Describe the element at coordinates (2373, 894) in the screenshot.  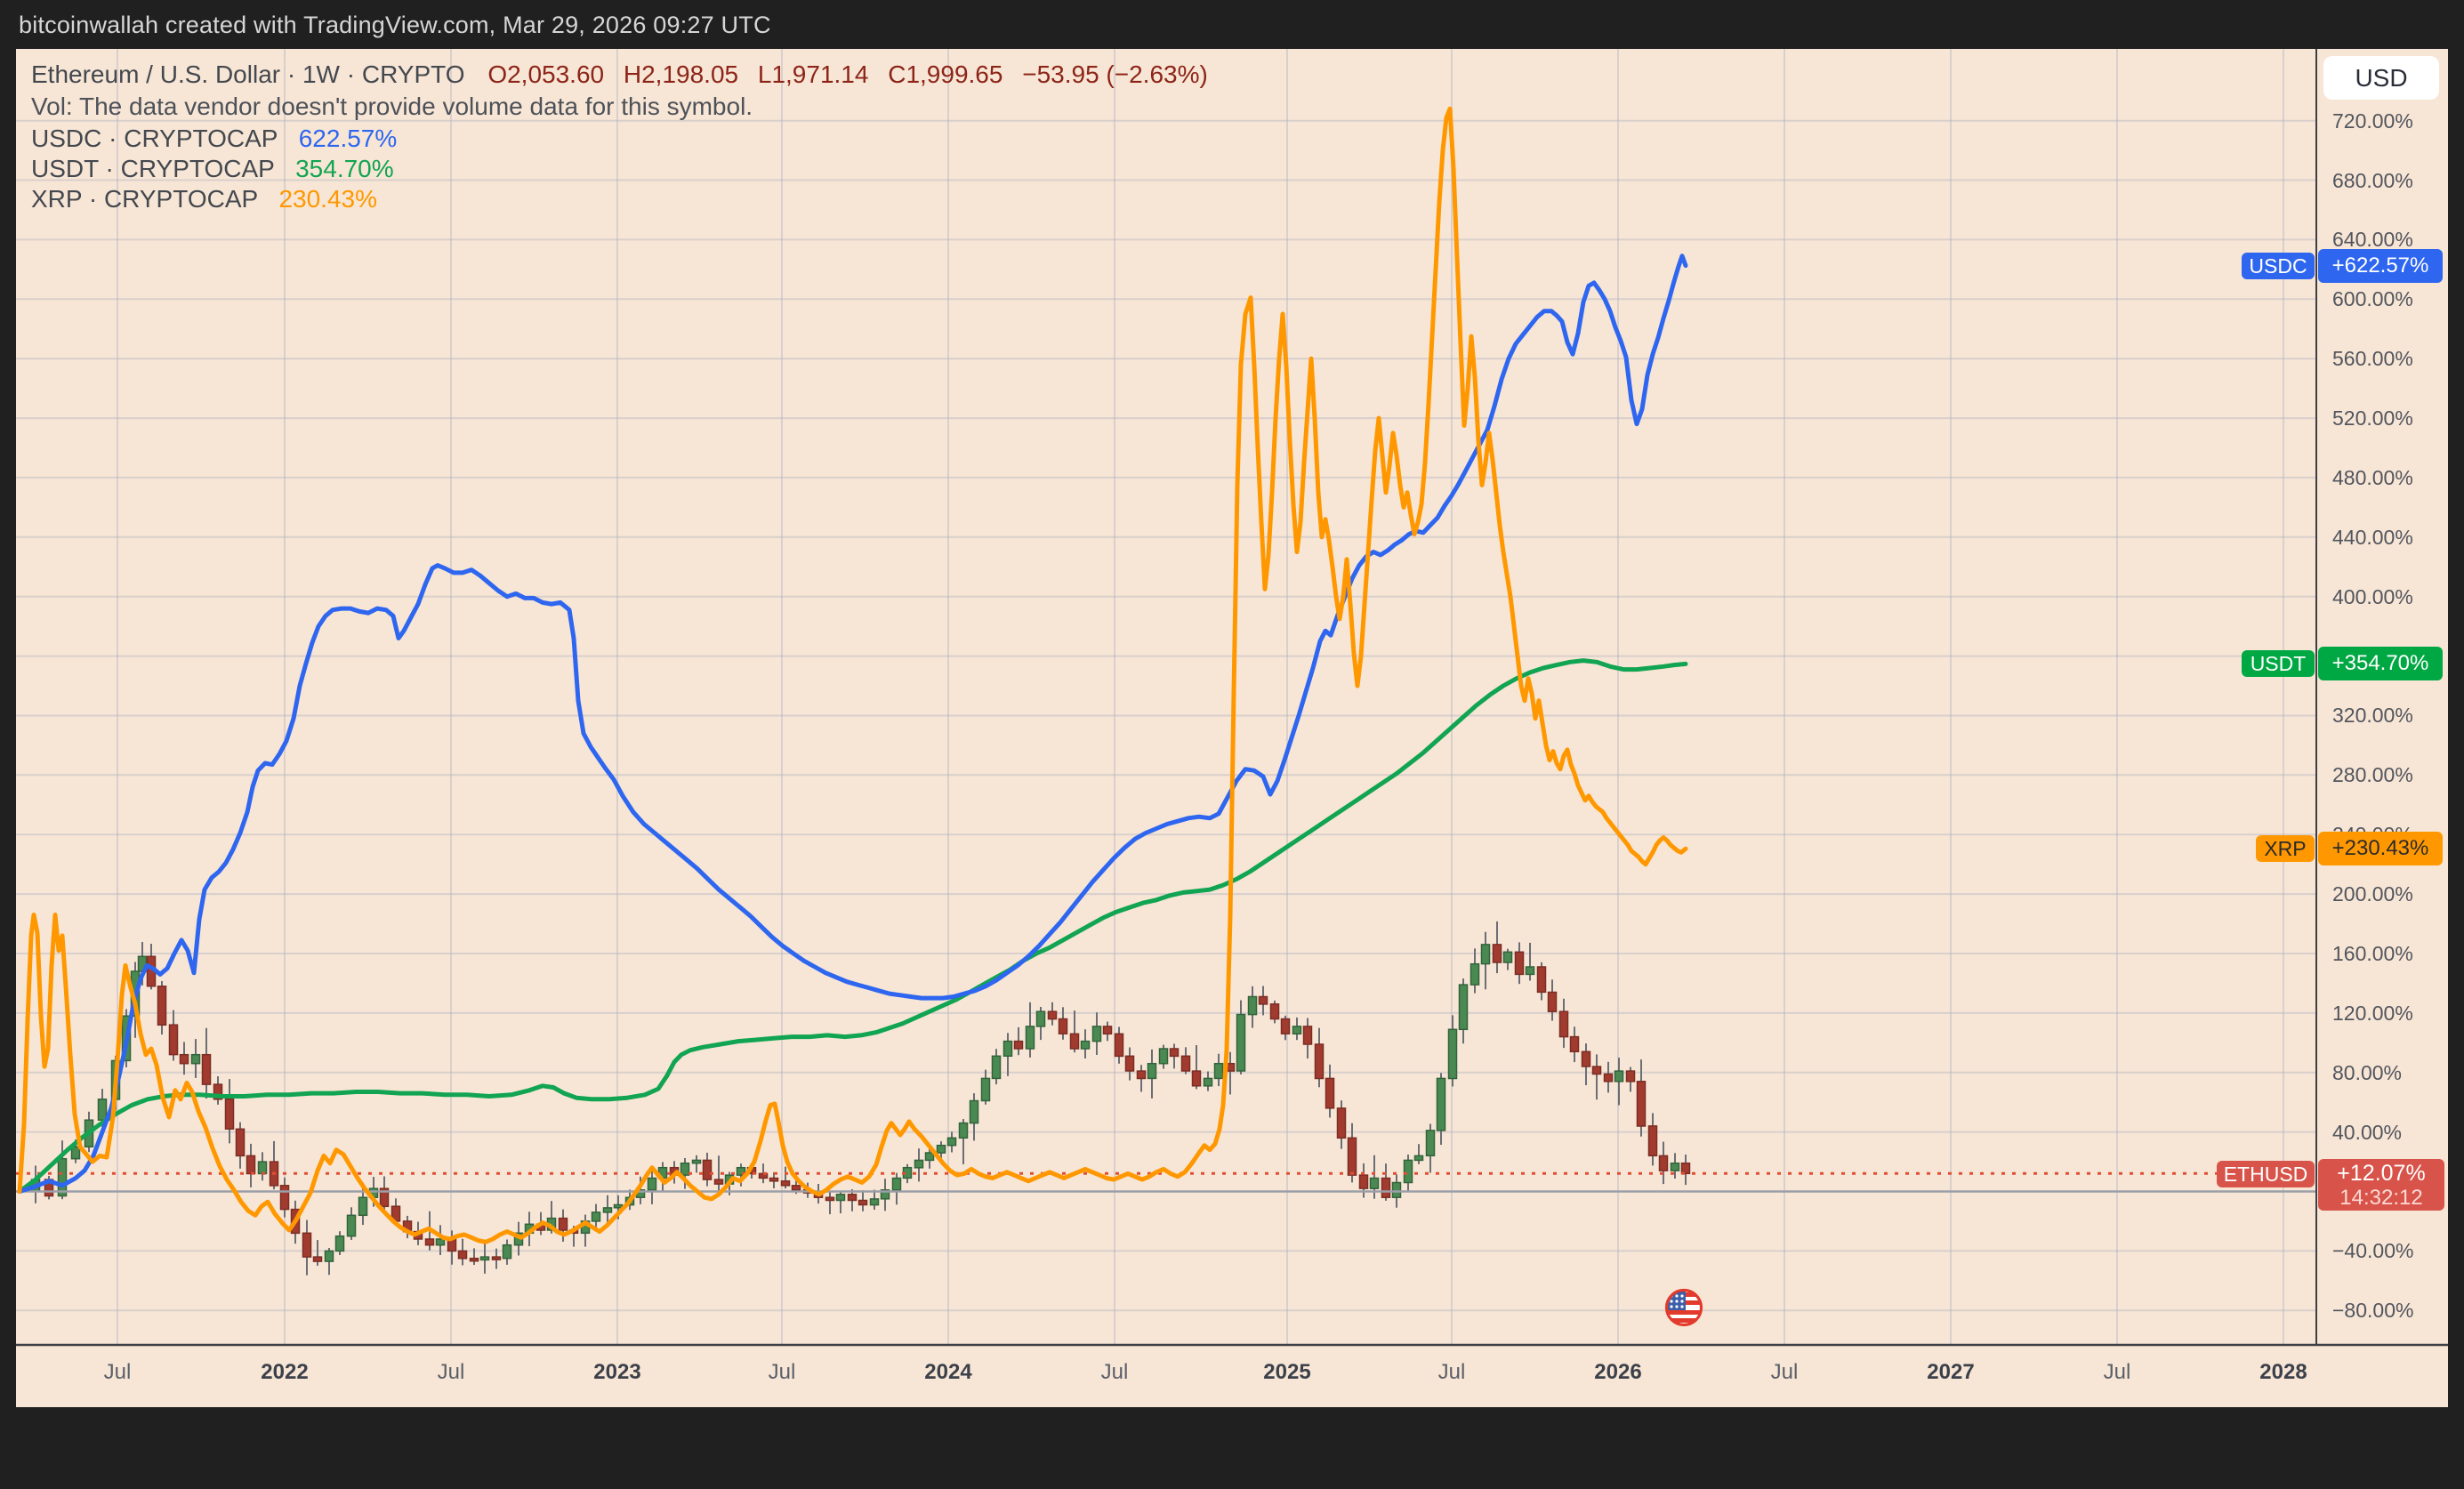
I see `price-tick-label: 200.00%` at that location.